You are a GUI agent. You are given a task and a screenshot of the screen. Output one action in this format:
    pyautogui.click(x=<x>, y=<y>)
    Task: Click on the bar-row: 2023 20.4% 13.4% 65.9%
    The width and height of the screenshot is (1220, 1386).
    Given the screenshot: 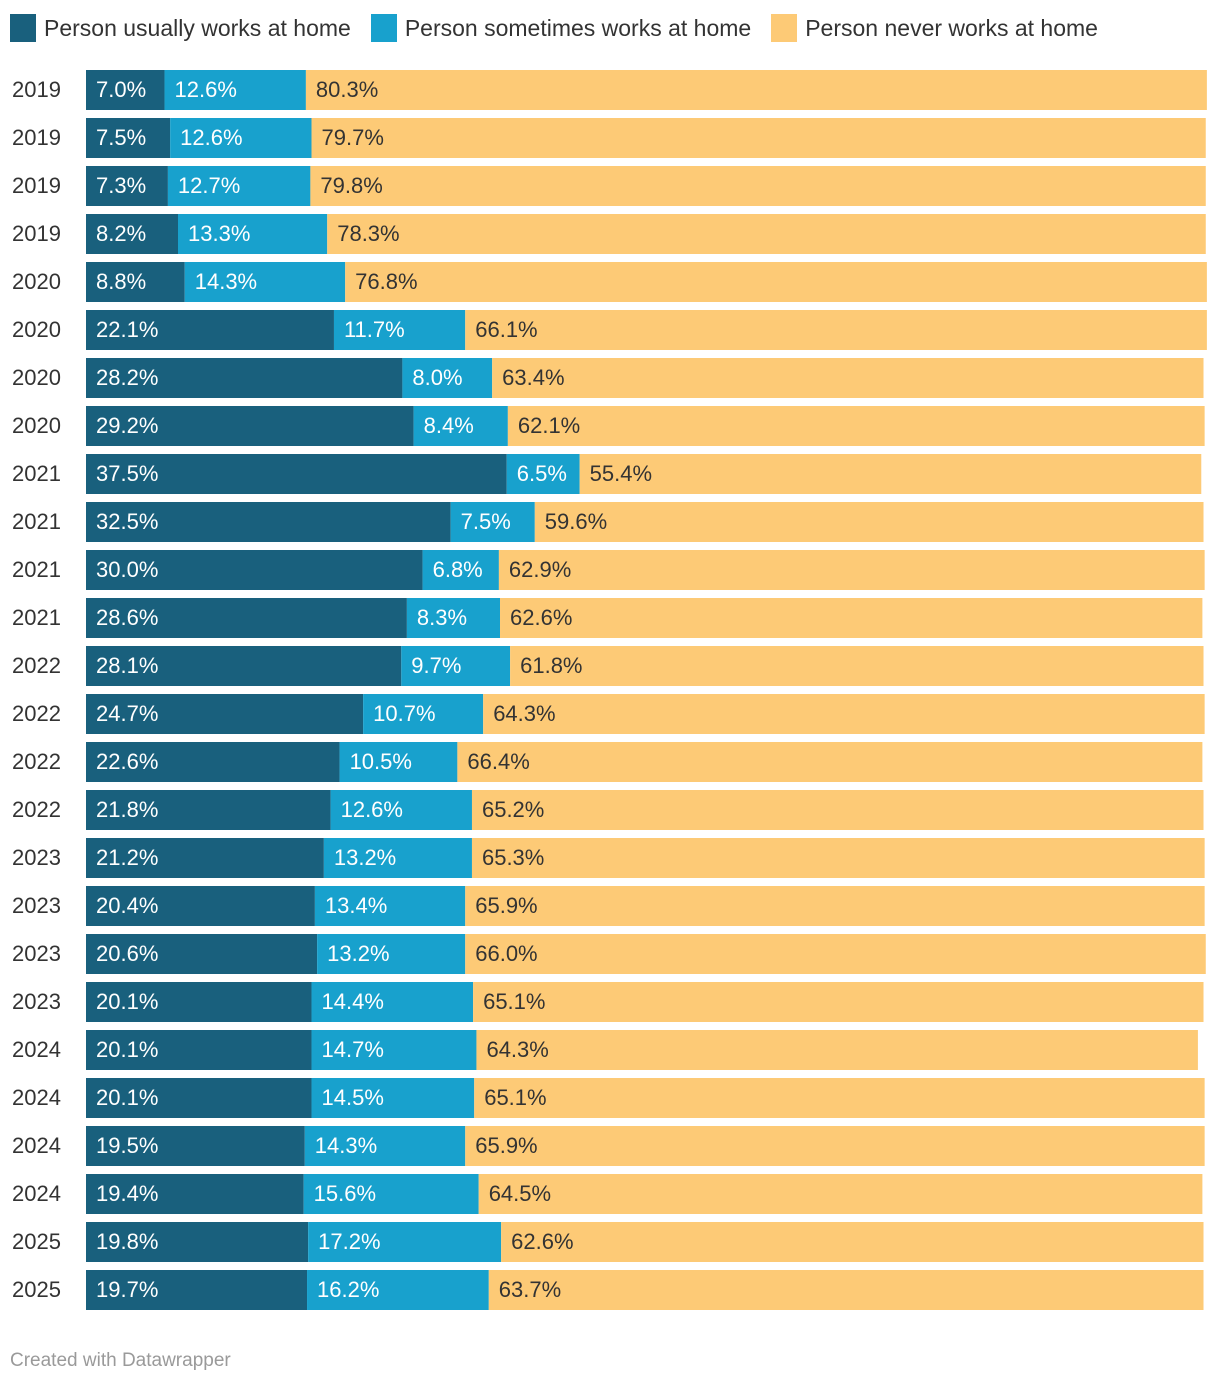 What is the action you would take?
    pyautogui.click(x=608, y=906)
    